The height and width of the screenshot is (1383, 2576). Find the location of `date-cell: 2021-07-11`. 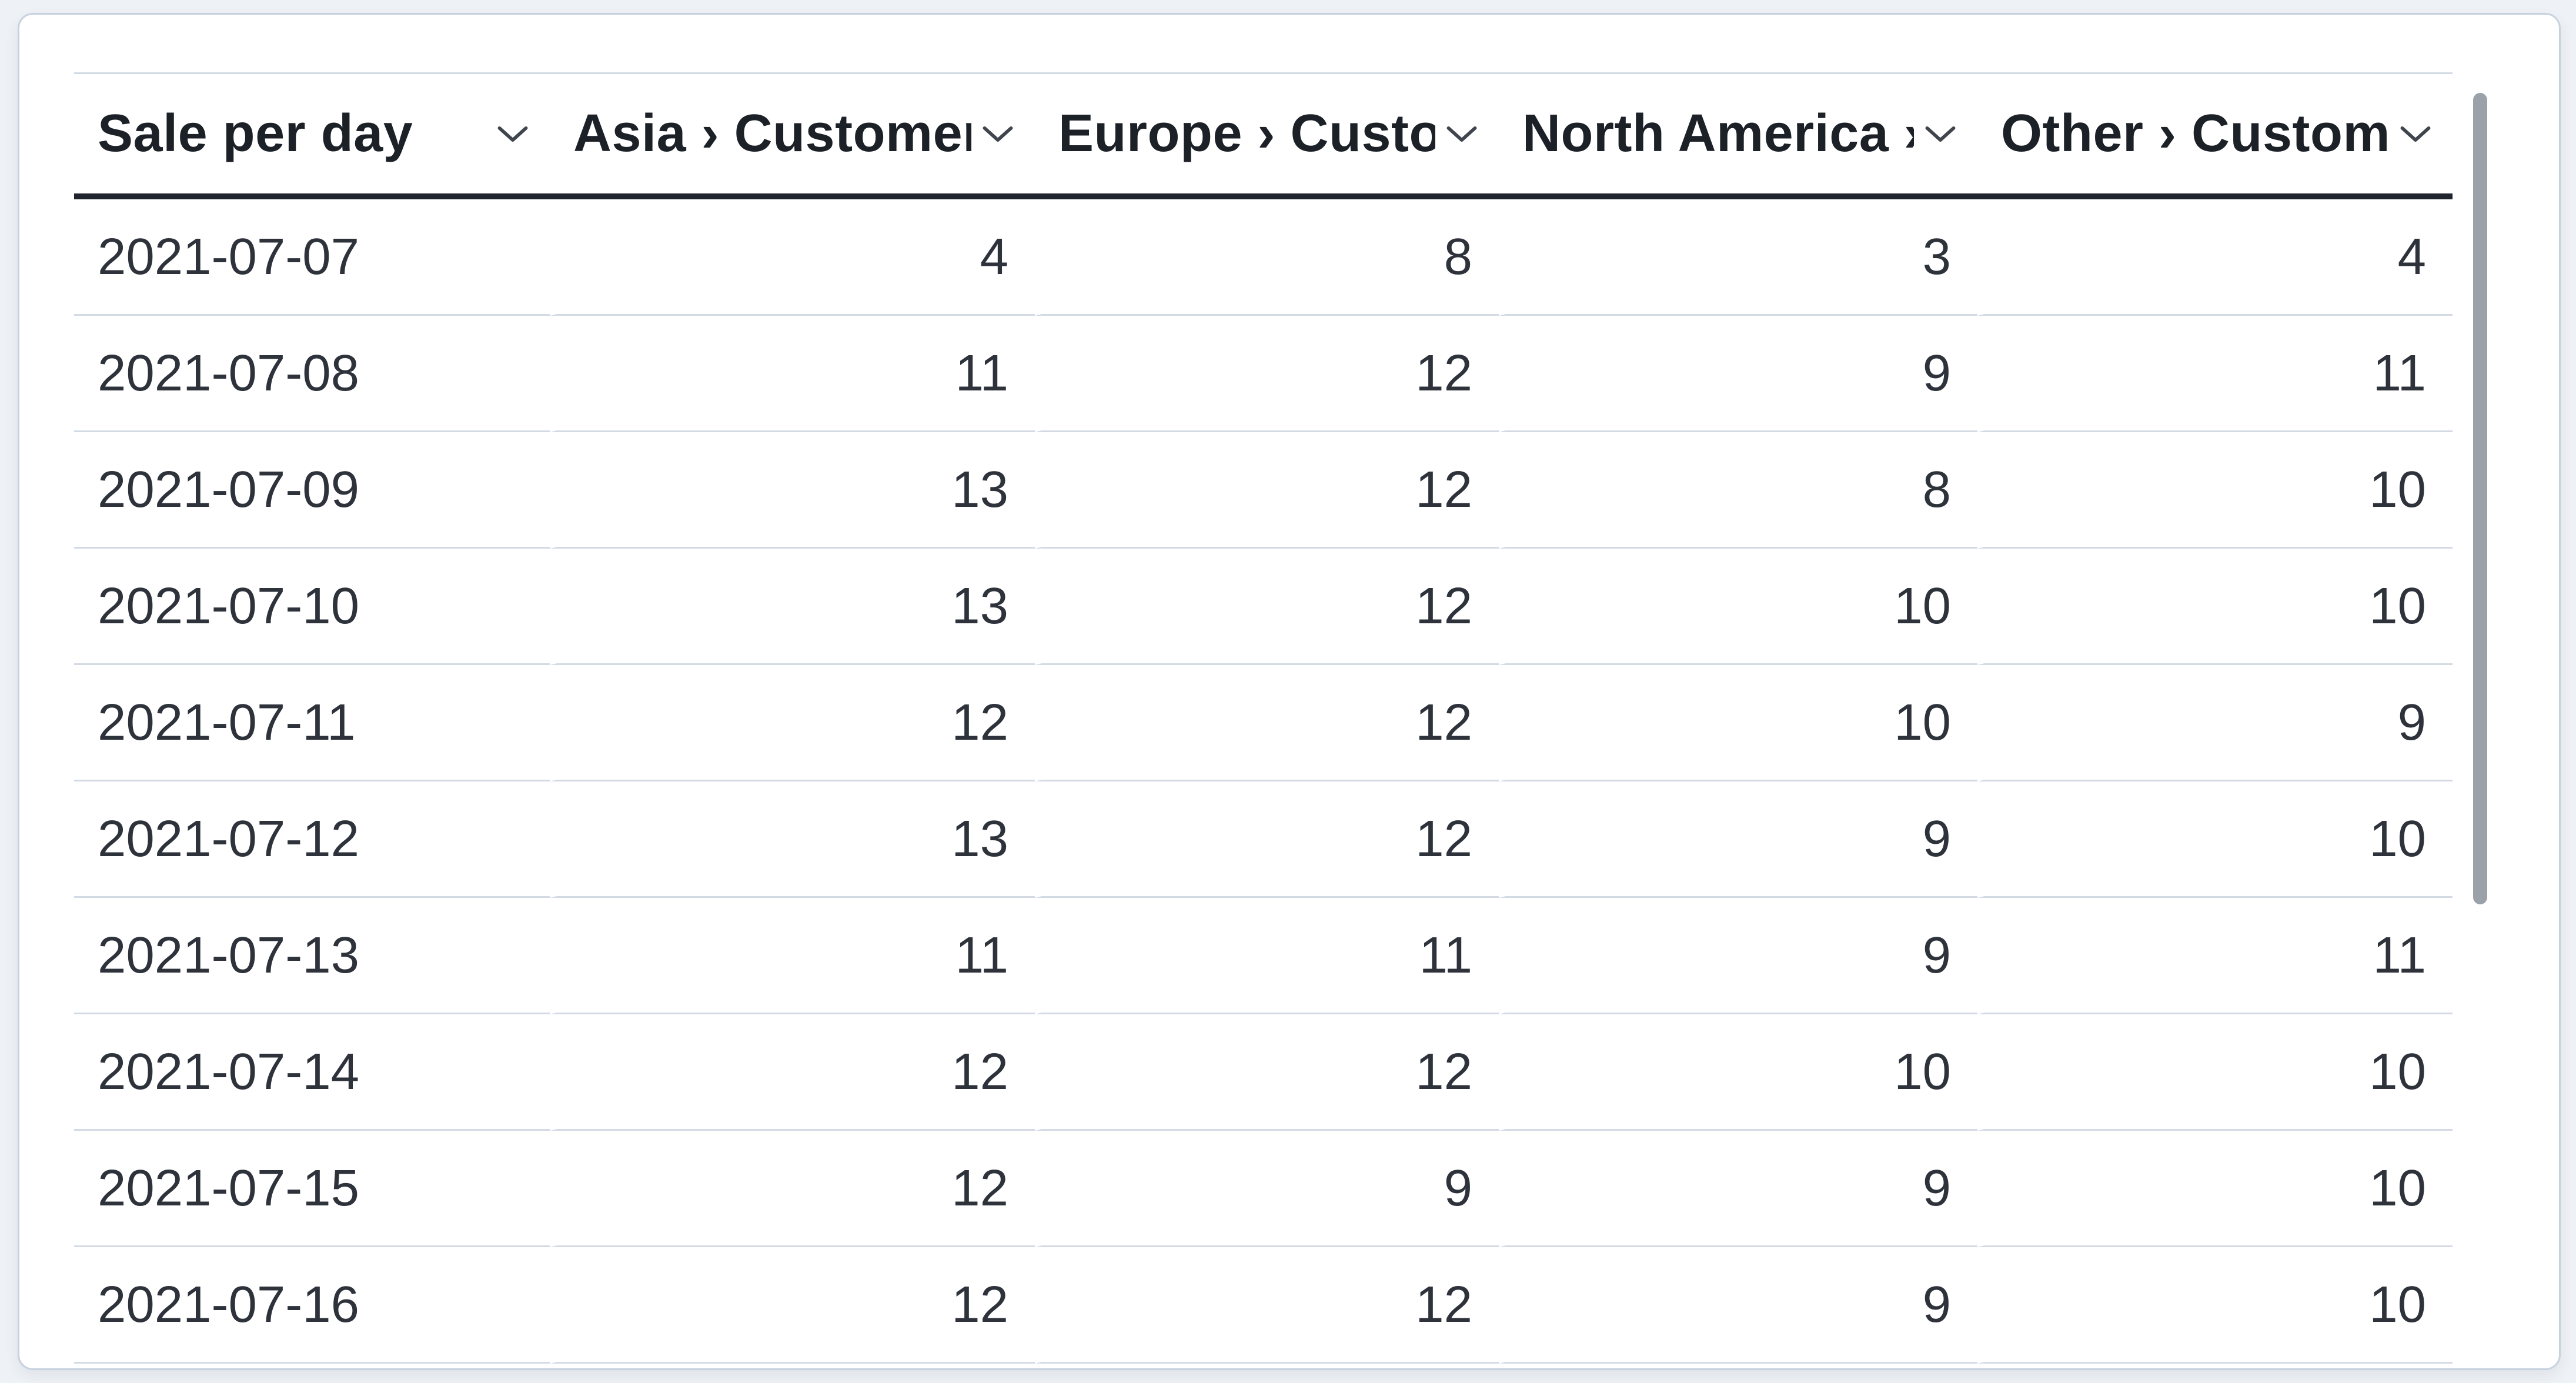

date-cell: 2021-07-11 is located at coordinates (312, 723).